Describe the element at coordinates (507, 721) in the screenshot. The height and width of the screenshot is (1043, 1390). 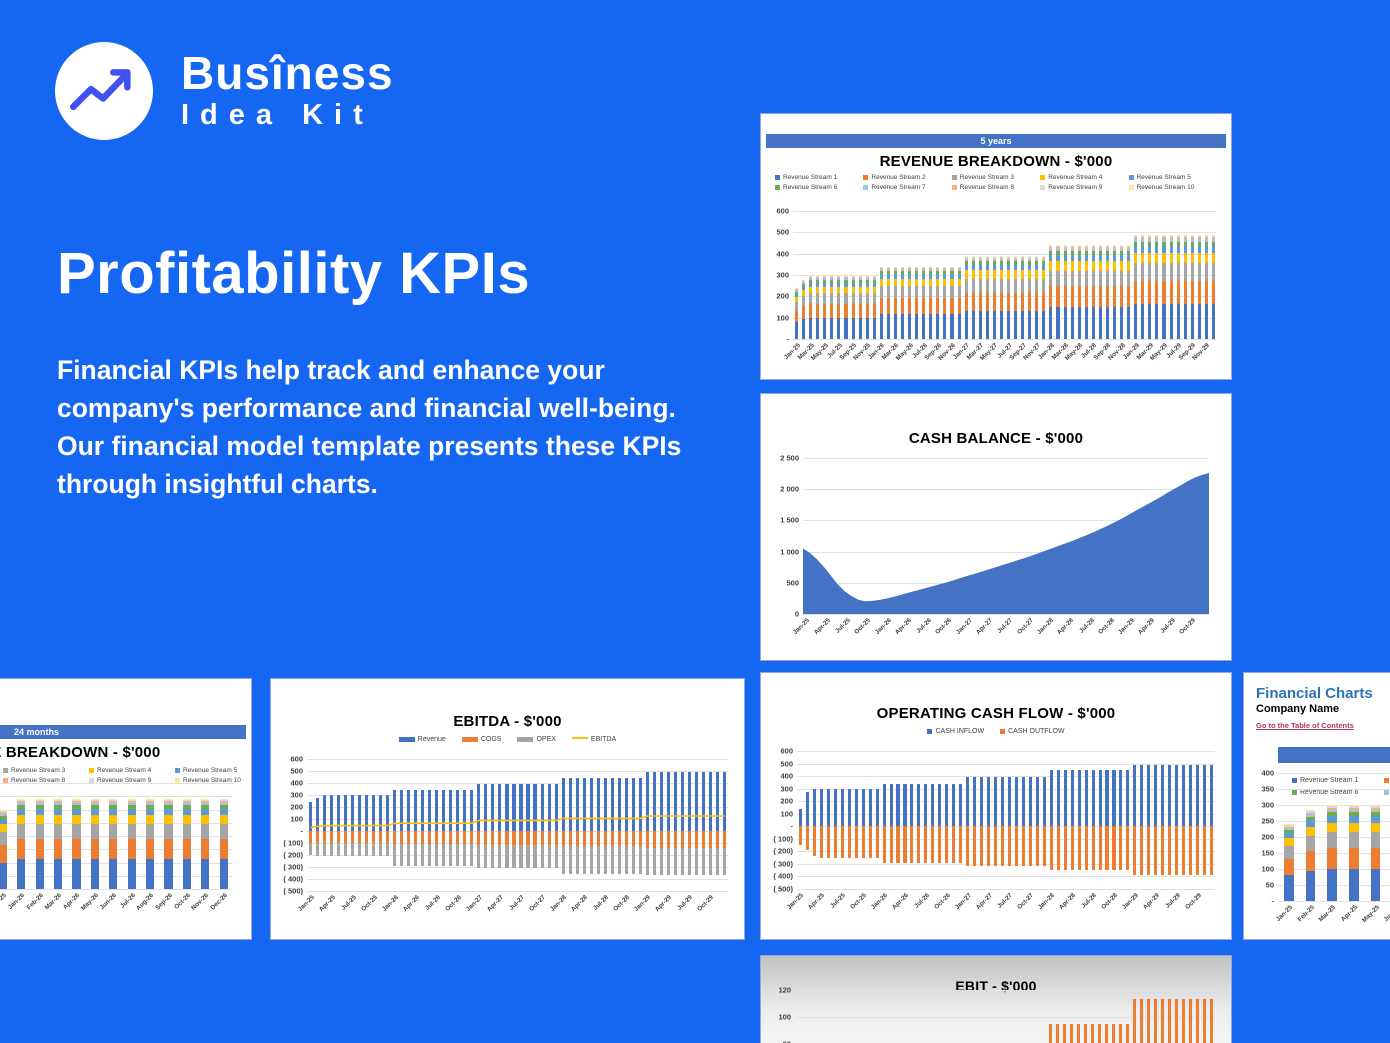
I see `chart-title-ebitda: EBITDA - $'000` at that location.